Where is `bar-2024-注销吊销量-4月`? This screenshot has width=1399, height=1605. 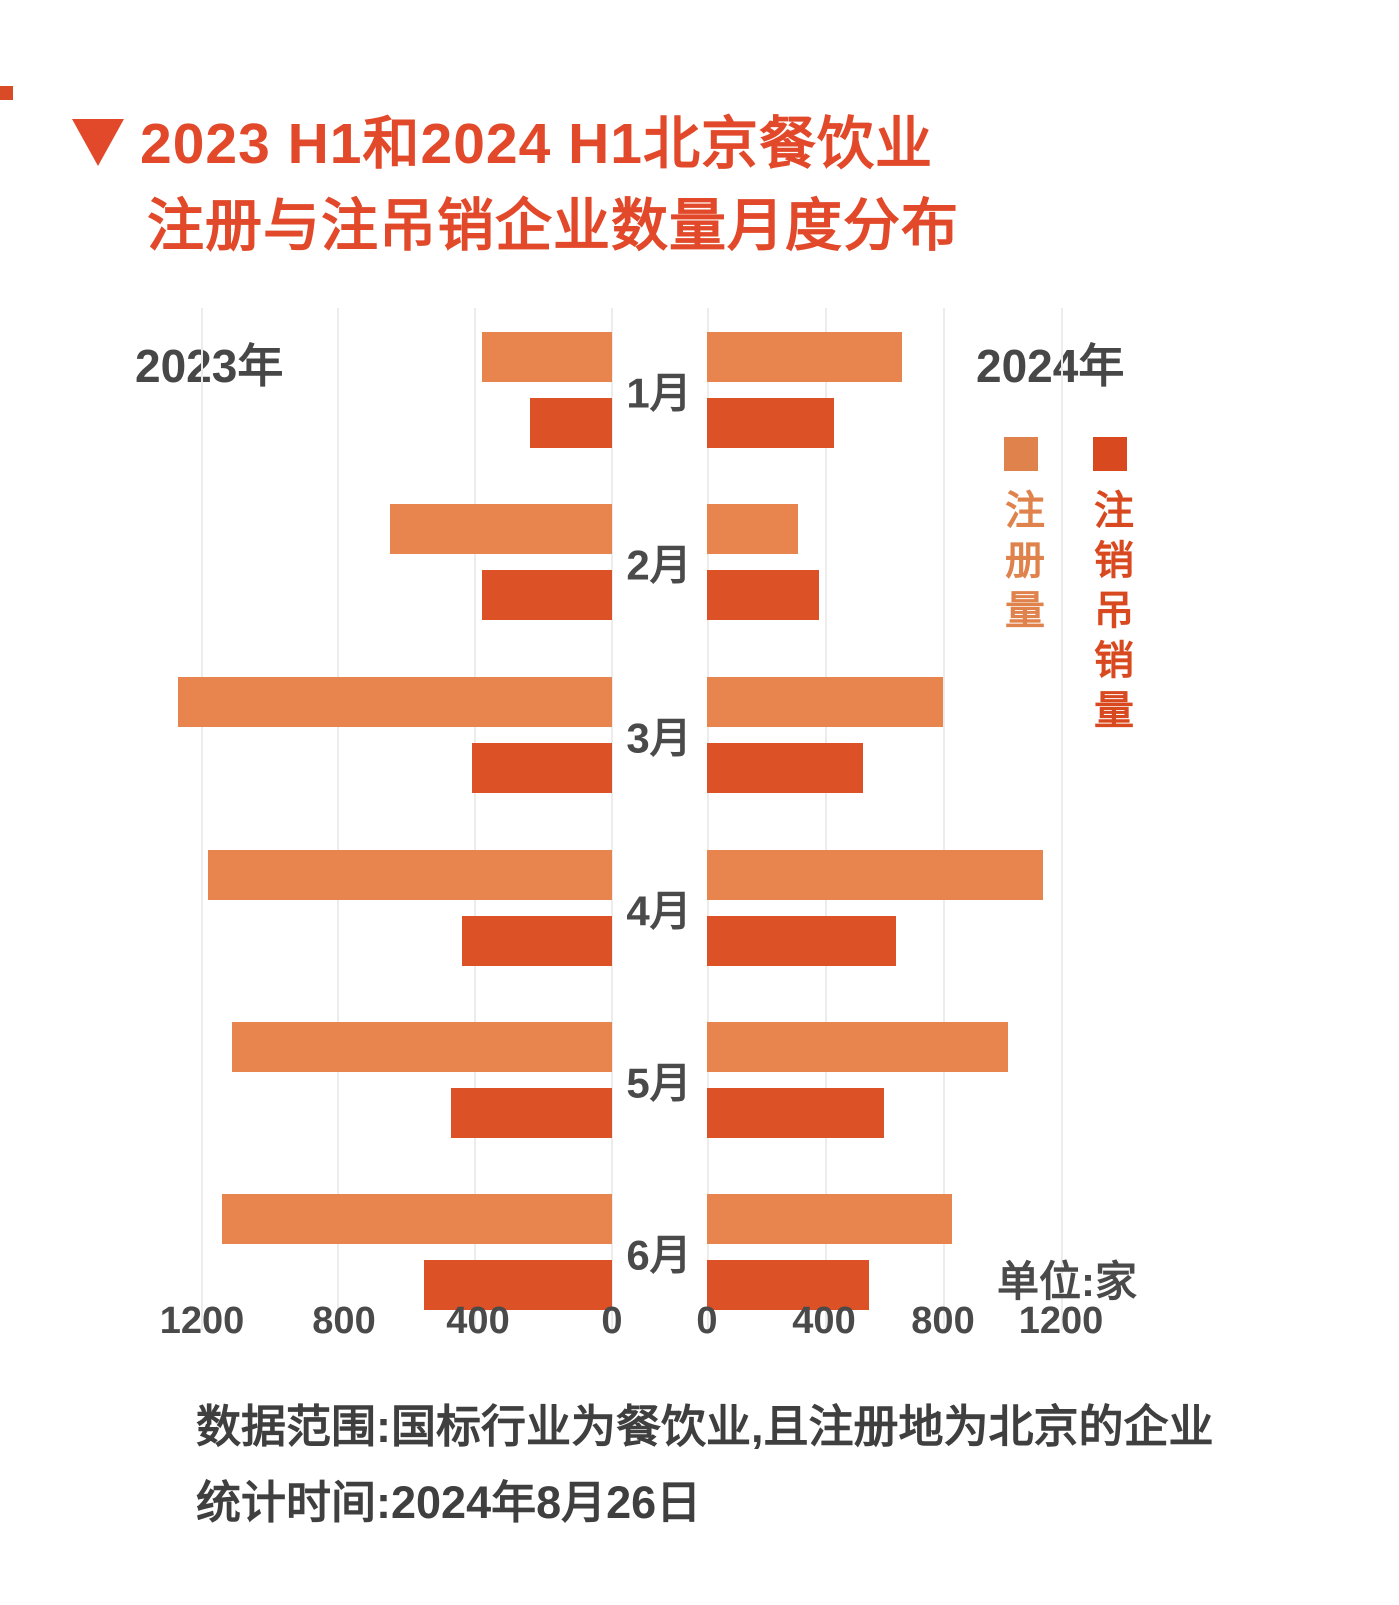
bar-2024-注销吊销量-4月 is located at coordinates (801, 941).